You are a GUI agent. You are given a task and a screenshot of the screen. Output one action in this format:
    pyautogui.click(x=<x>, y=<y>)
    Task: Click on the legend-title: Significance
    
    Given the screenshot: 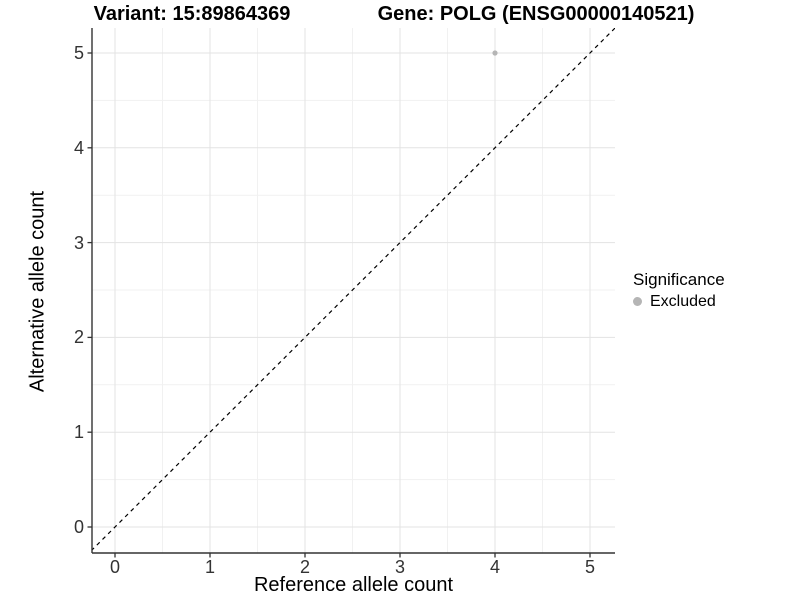 What is the action you would take?
    pyautogui.click(x=679, y=279)
    